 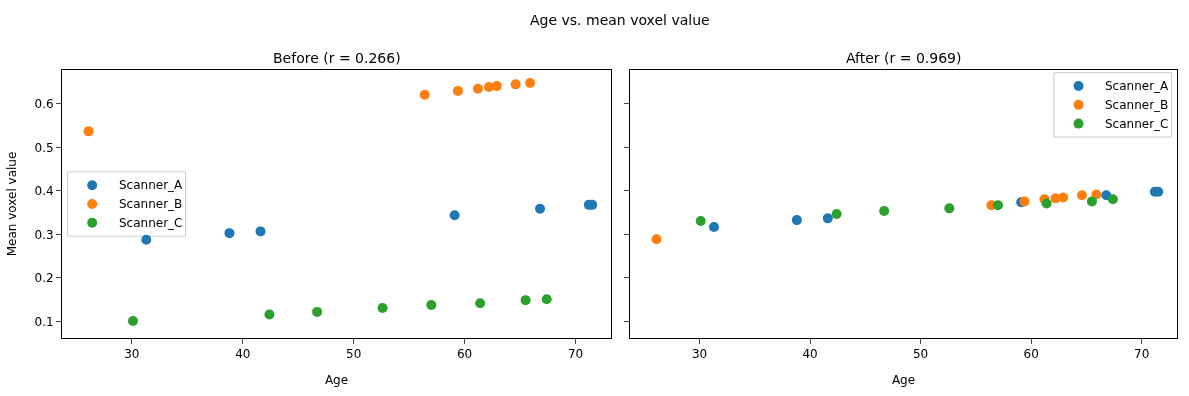 I want to click on text: Age vs. mean voxel value, so click(x=620, y=20).